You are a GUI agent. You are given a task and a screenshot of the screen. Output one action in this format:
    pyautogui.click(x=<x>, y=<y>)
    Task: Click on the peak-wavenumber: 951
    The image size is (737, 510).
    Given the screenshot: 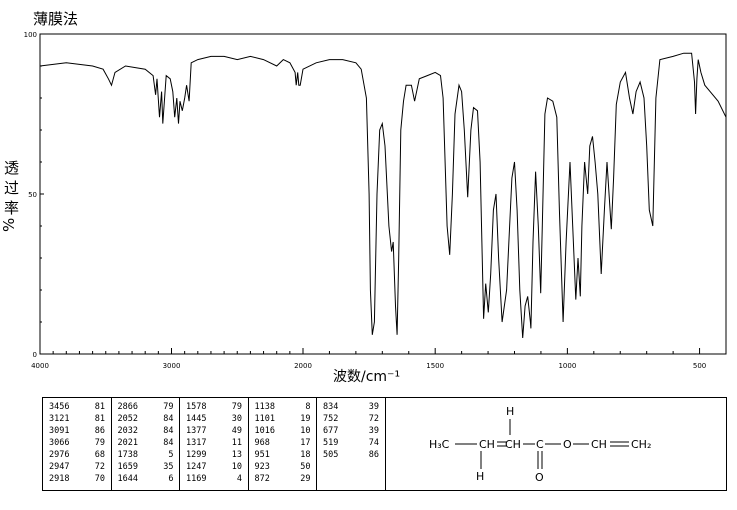 What is the action you would take?
    pyautogui.click(x=262, y=455)
    